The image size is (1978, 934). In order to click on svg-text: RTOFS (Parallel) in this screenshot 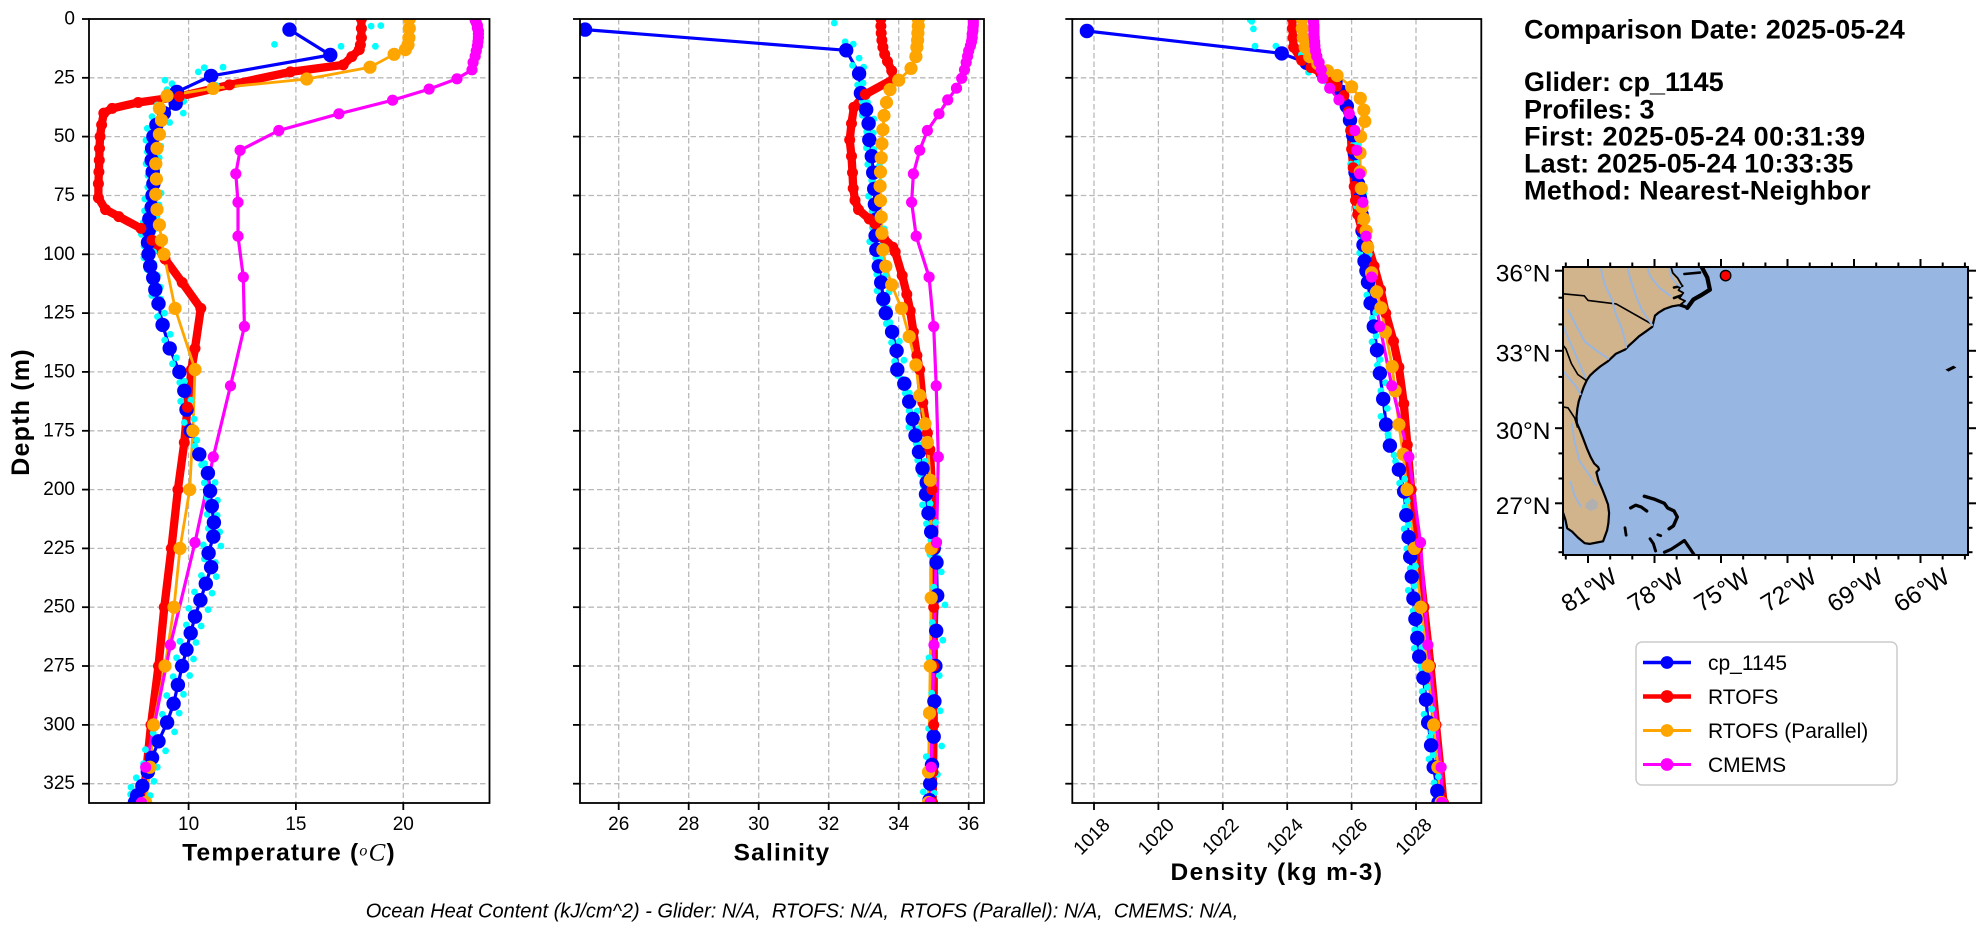, I will do `click(1788, 731)`.